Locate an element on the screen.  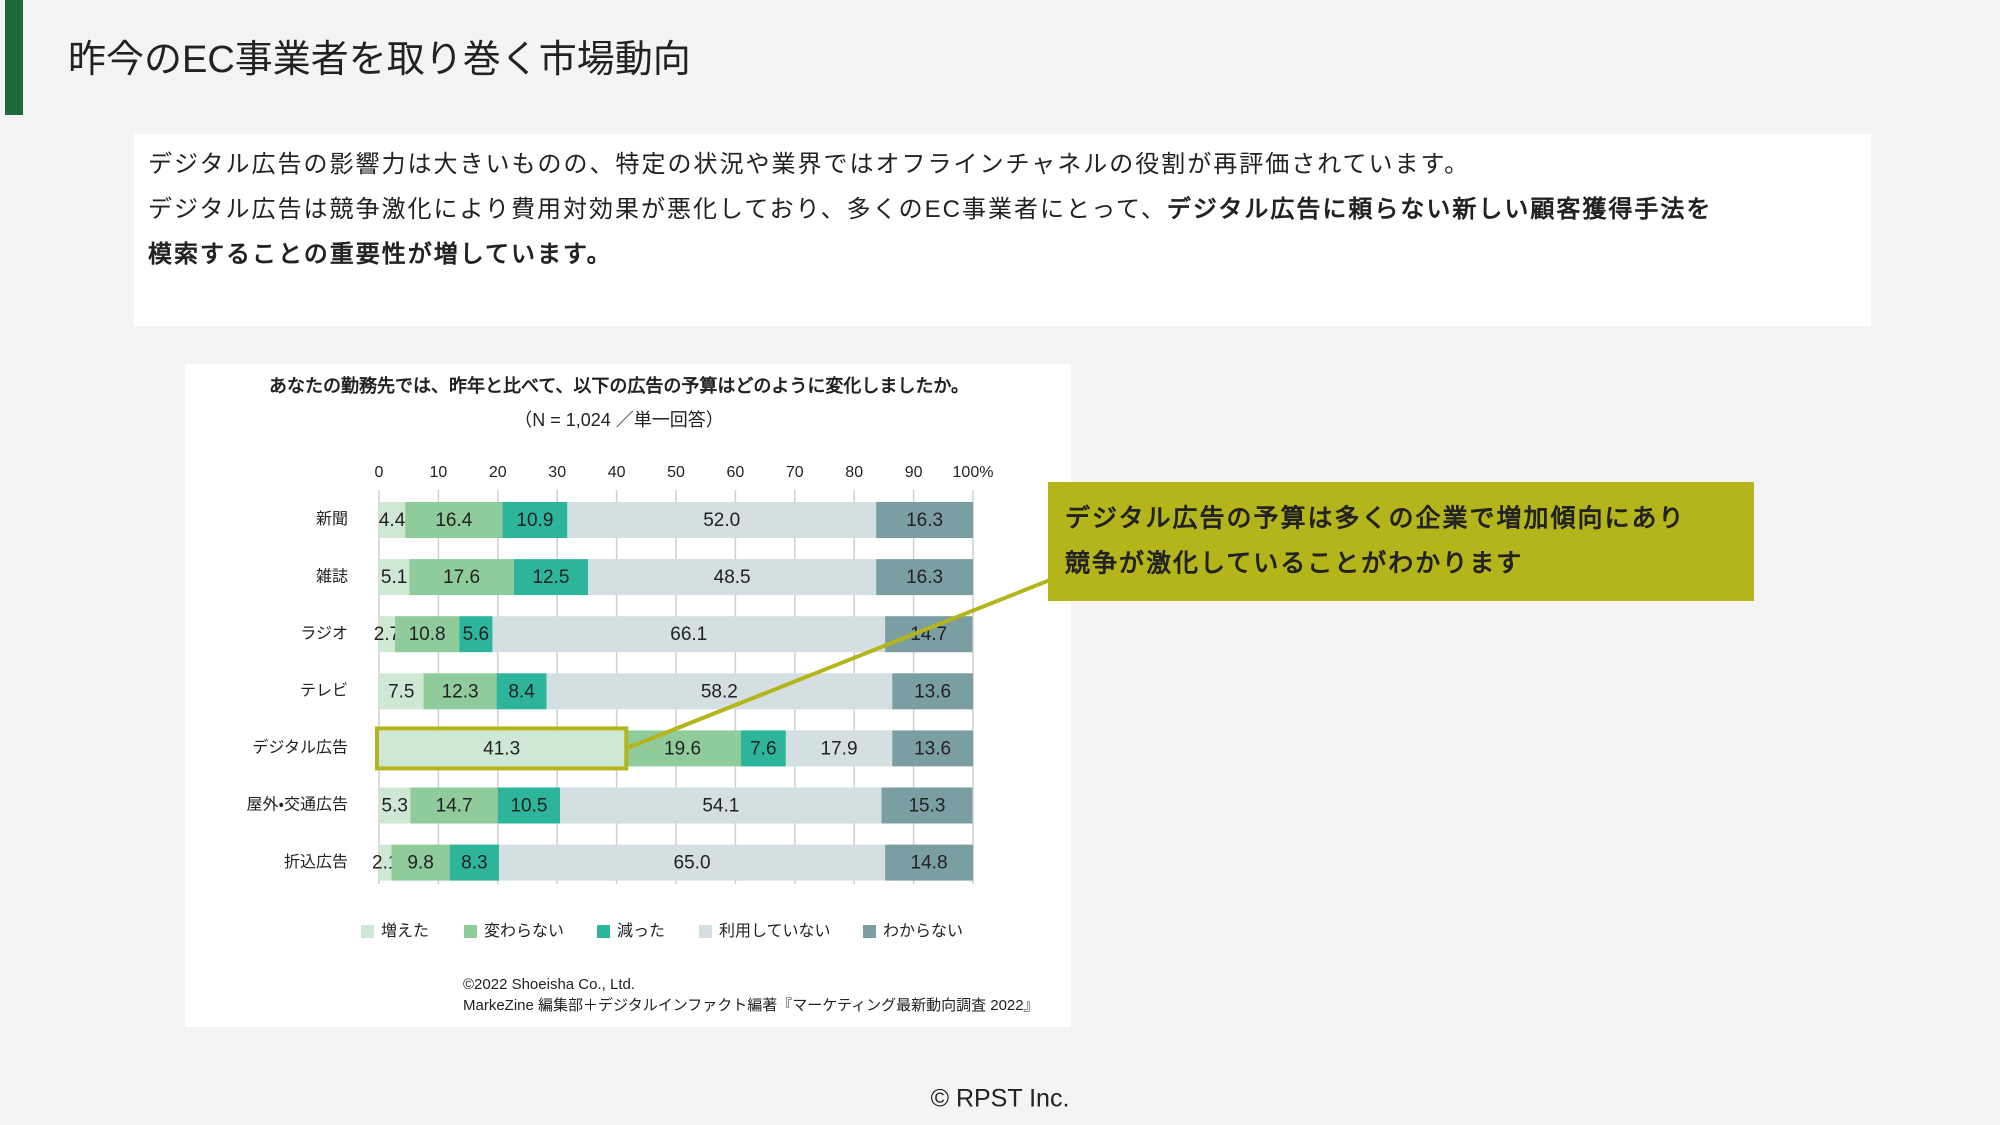
category-label: 雑誌 is located at coordinates (332, 576).